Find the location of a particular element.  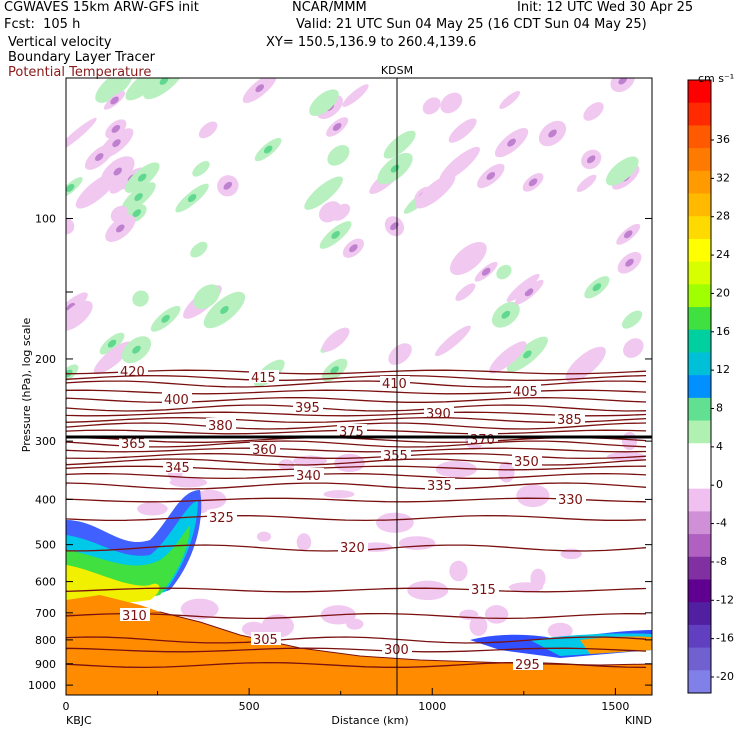

colorbar-label: 0 is located at coordinates (719, 484).